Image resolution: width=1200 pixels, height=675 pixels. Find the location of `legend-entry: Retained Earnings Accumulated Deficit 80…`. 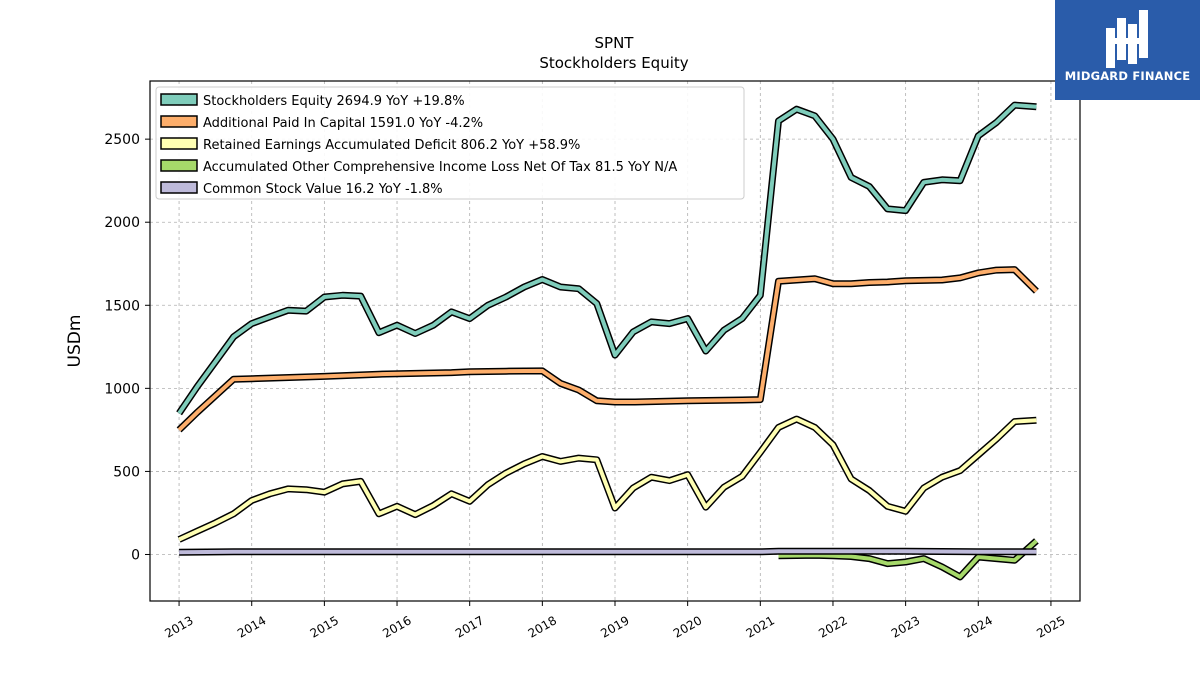

legend-entry: Retained Earnings Accumulated Deficit 80… is located at coordinates (391, 145).